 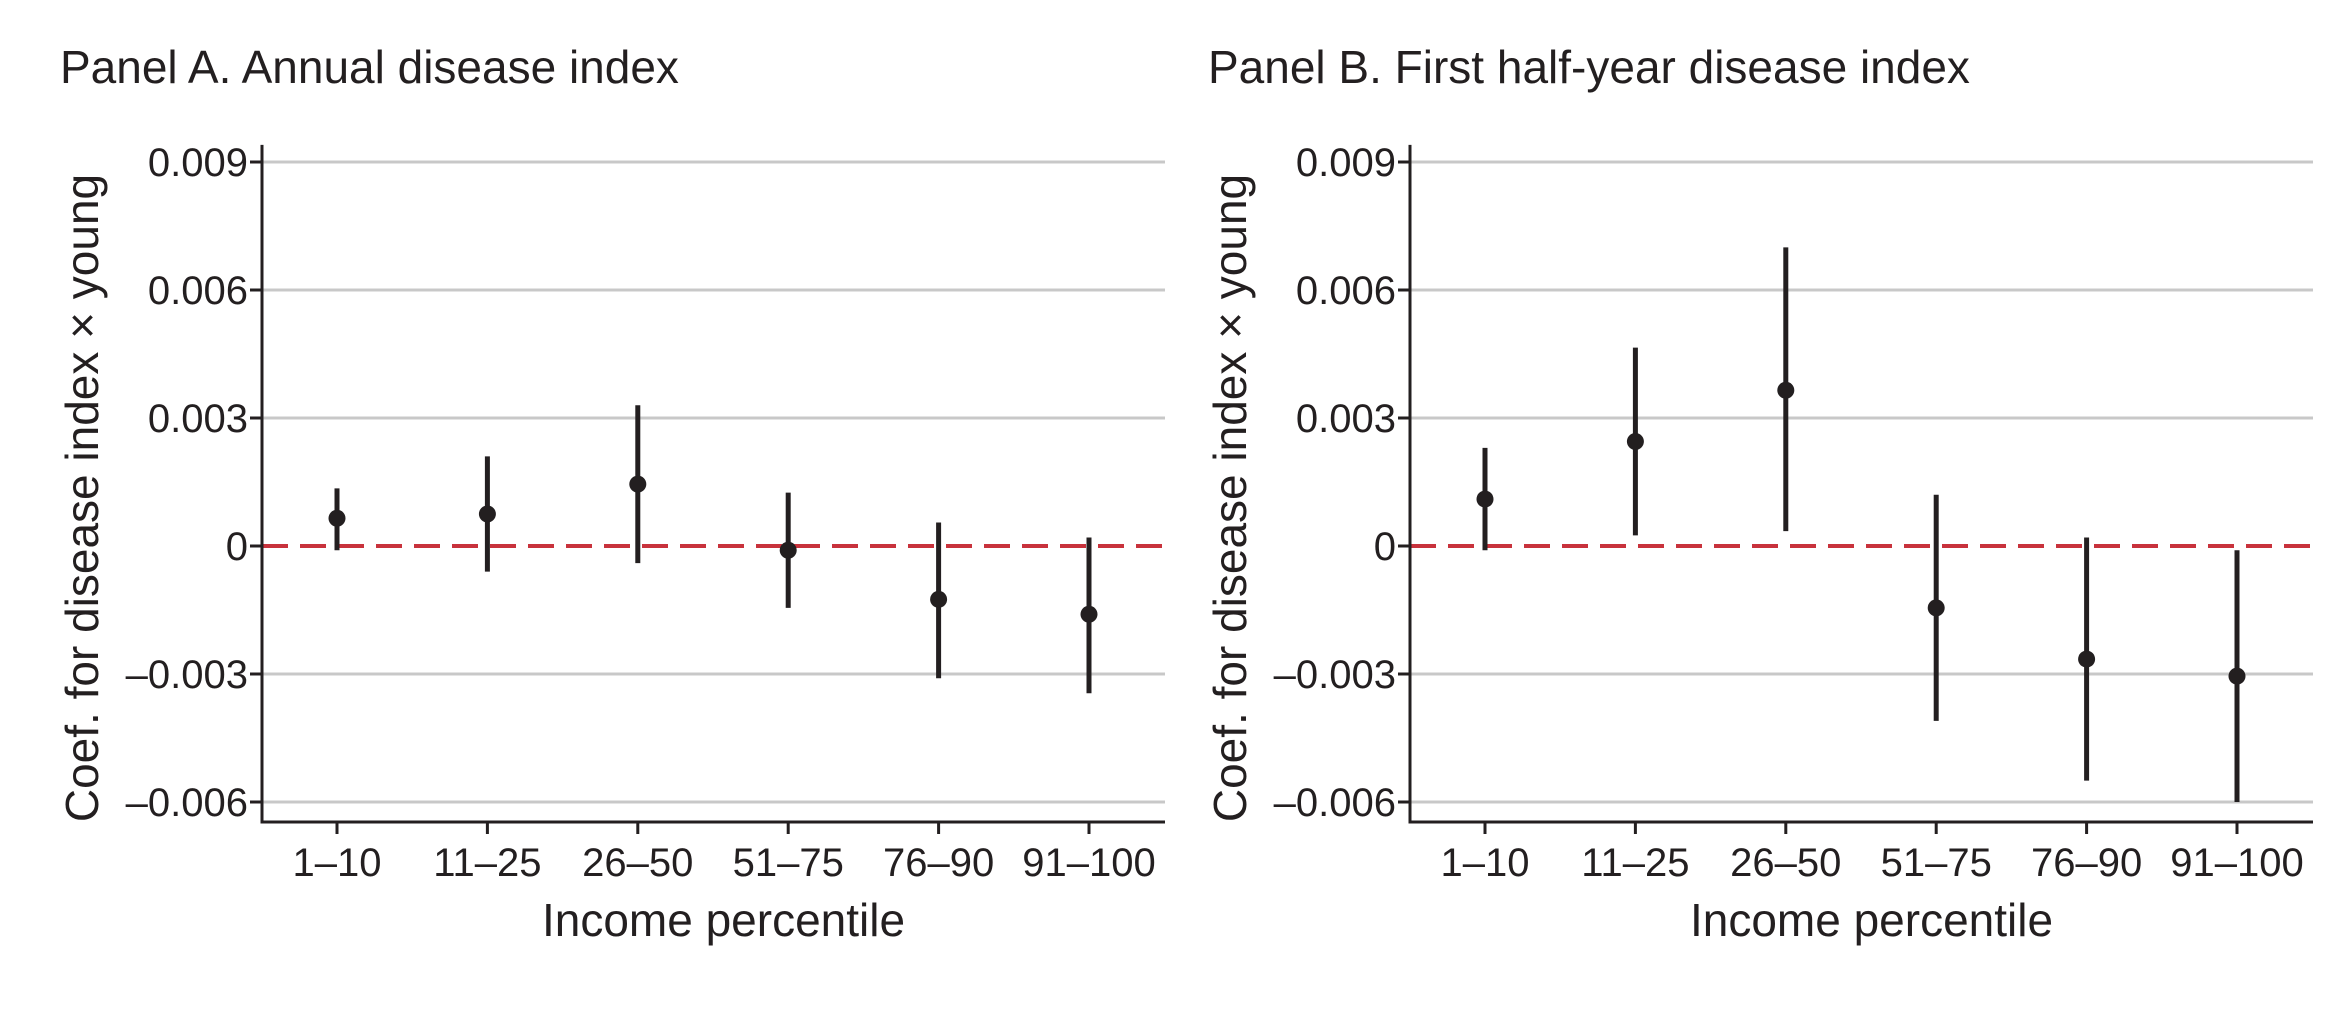 What do you see at coordinates (369, 67) in the screenshot?
I see `panel-a-title: Panel A. Annual disease index` at bounding box center [369, 67].